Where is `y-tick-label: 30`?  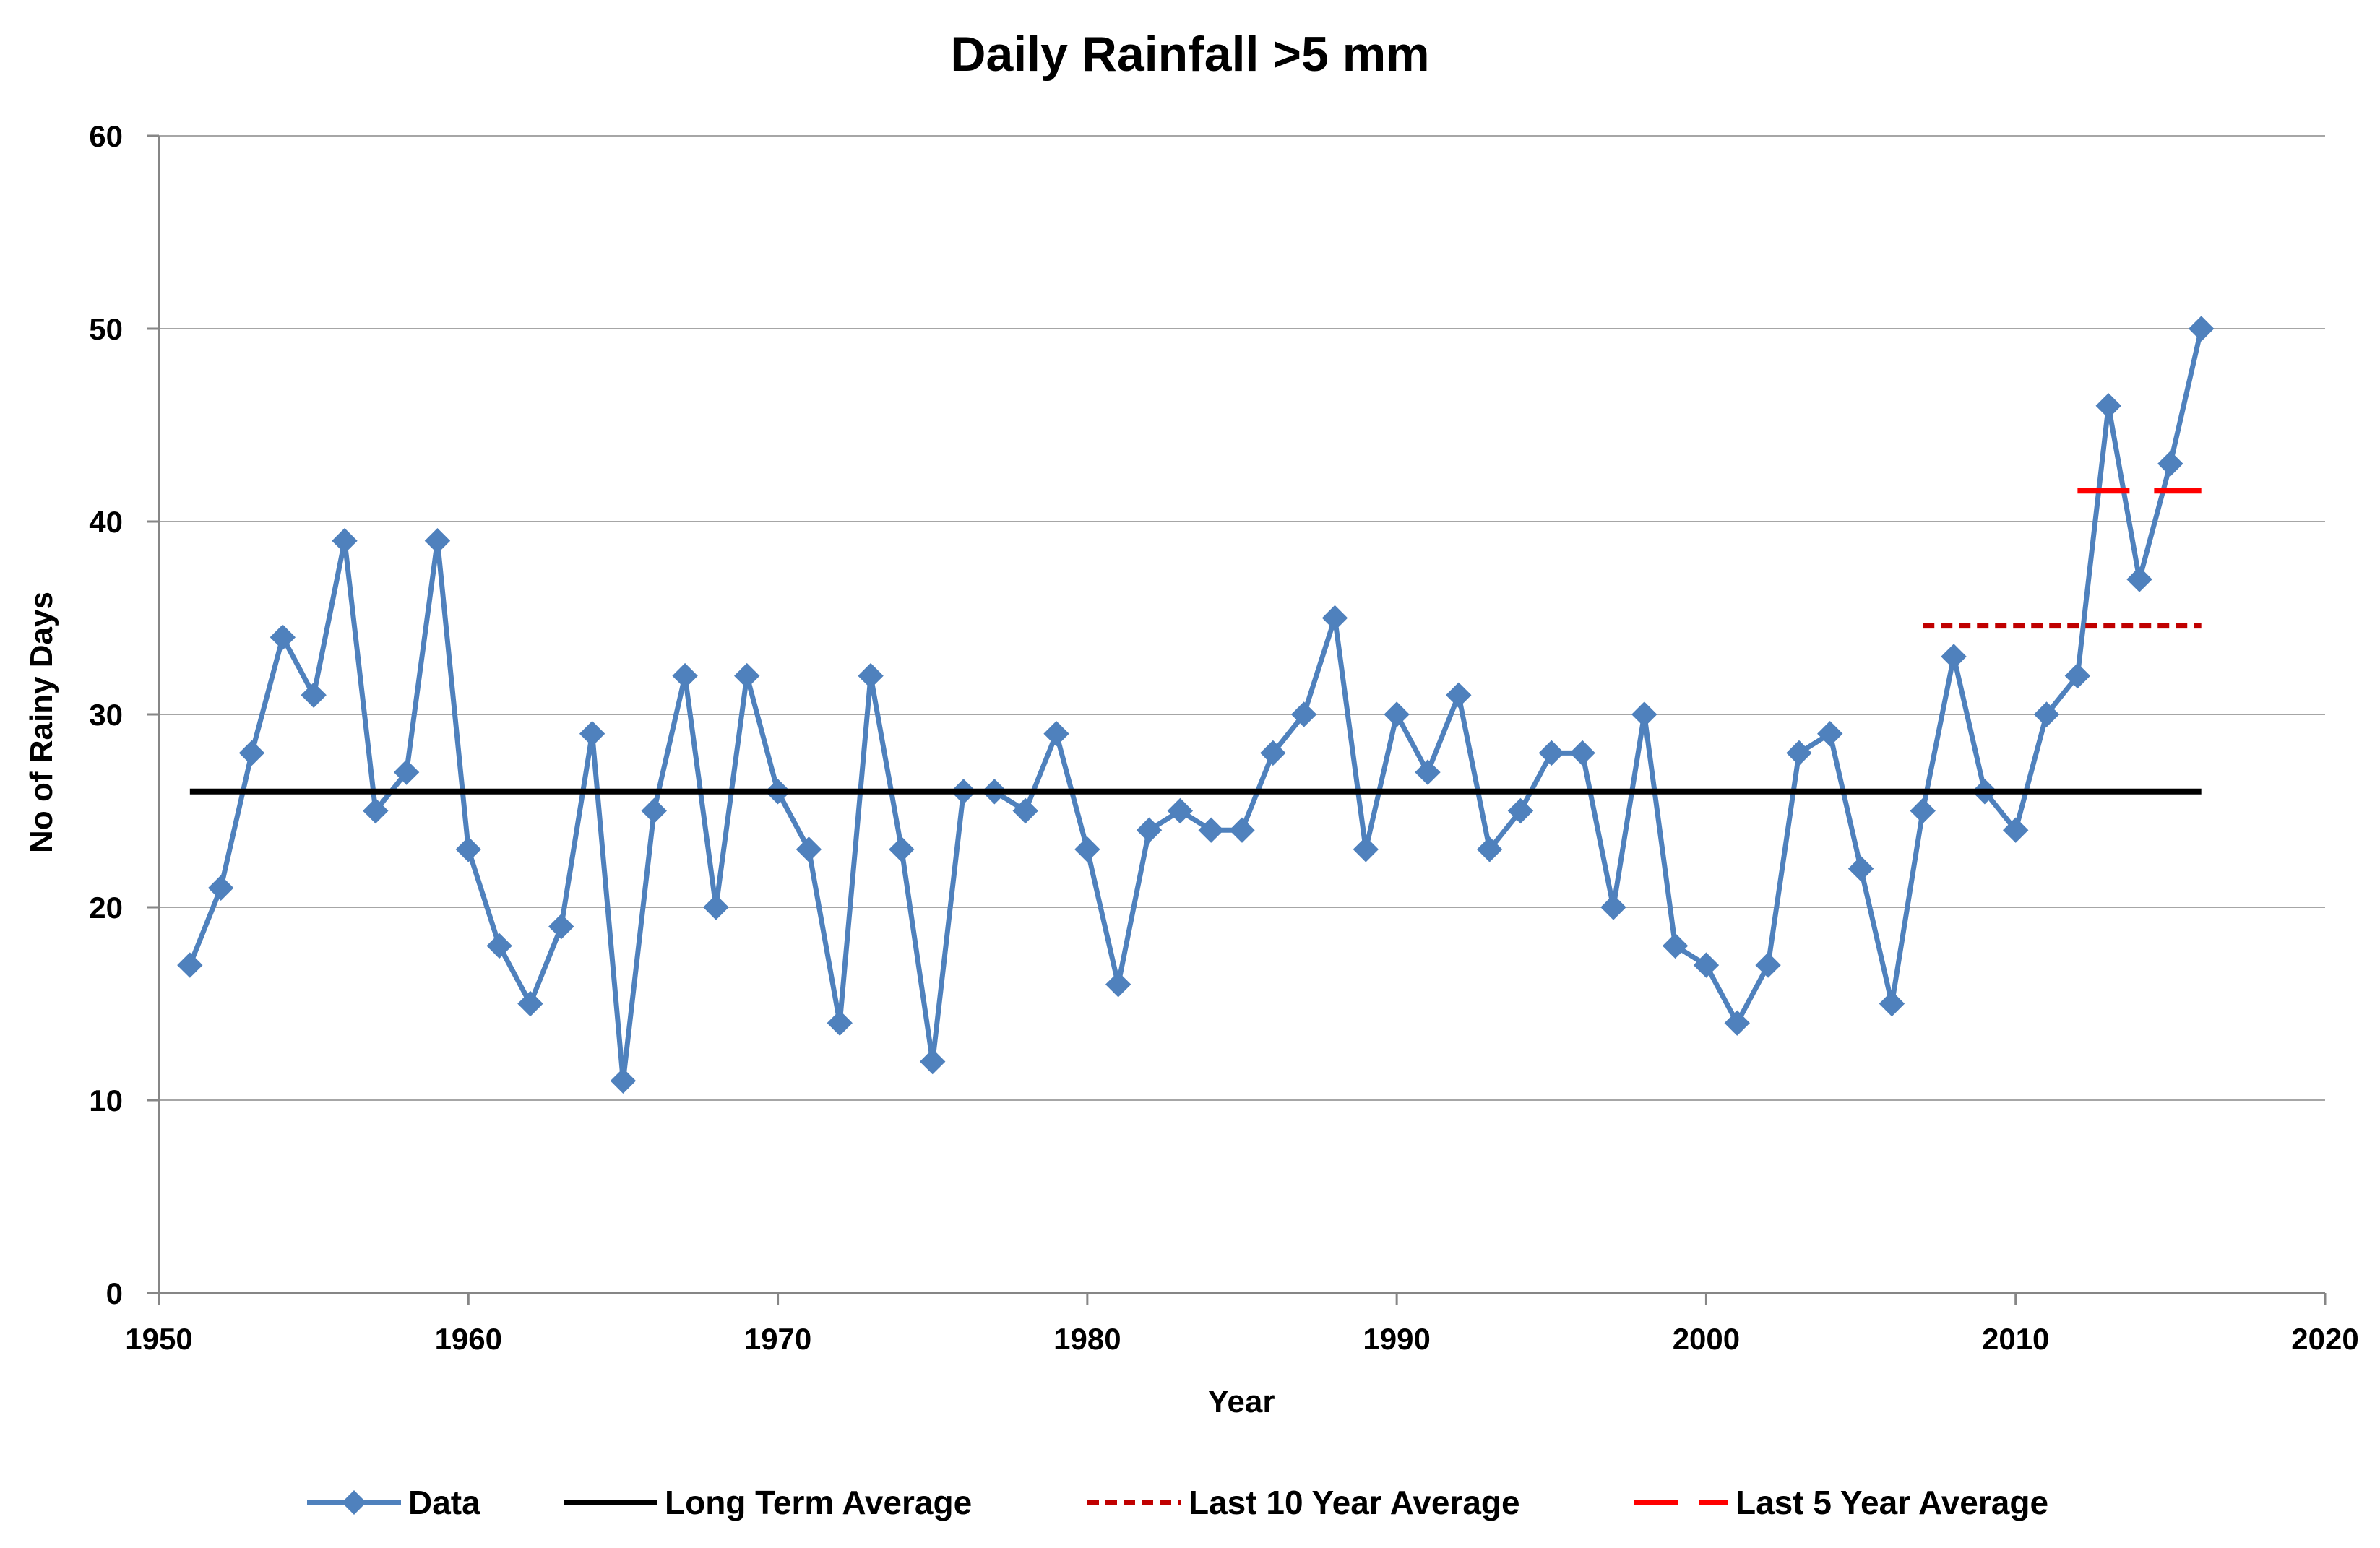 y-tick-label: 30 is located at coordinates (106, 715).